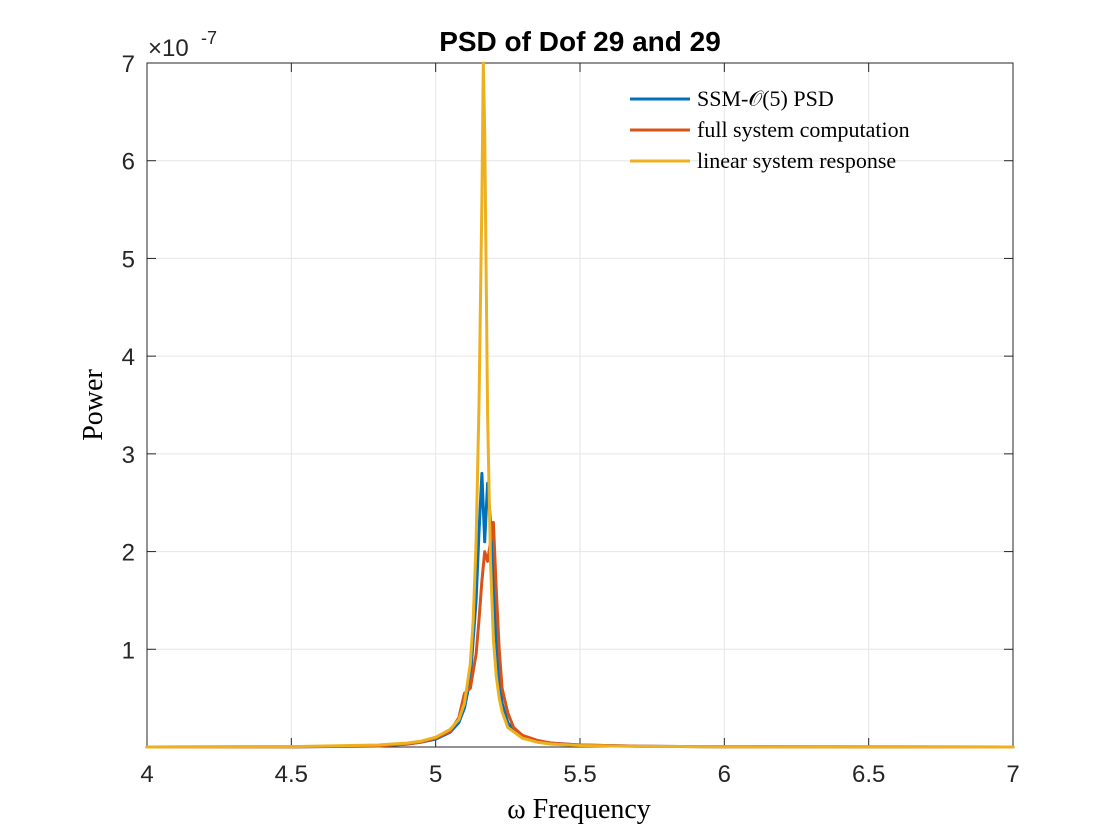  Describe the element at coordinates (128, 553) in the screenshot. I see `y-tick-label: 2` at that location.